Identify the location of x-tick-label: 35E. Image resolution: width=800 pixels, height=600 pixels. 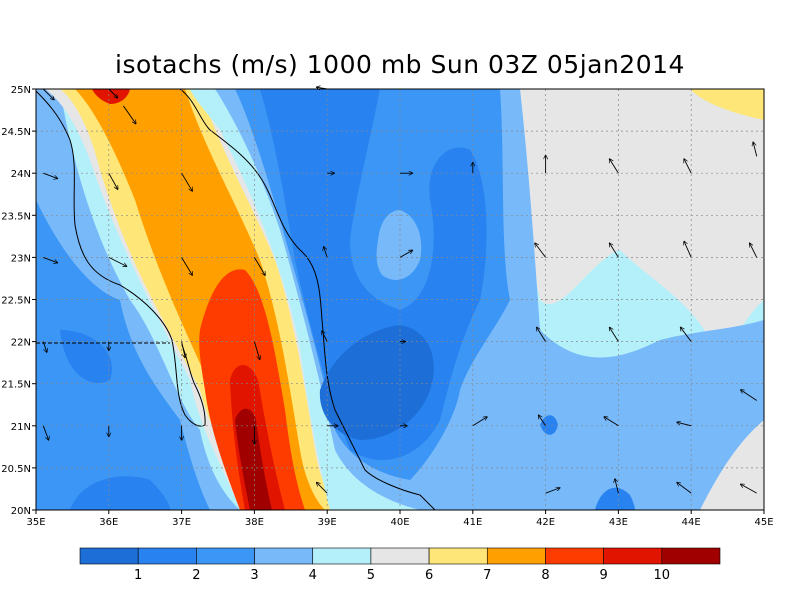
(35, 522).